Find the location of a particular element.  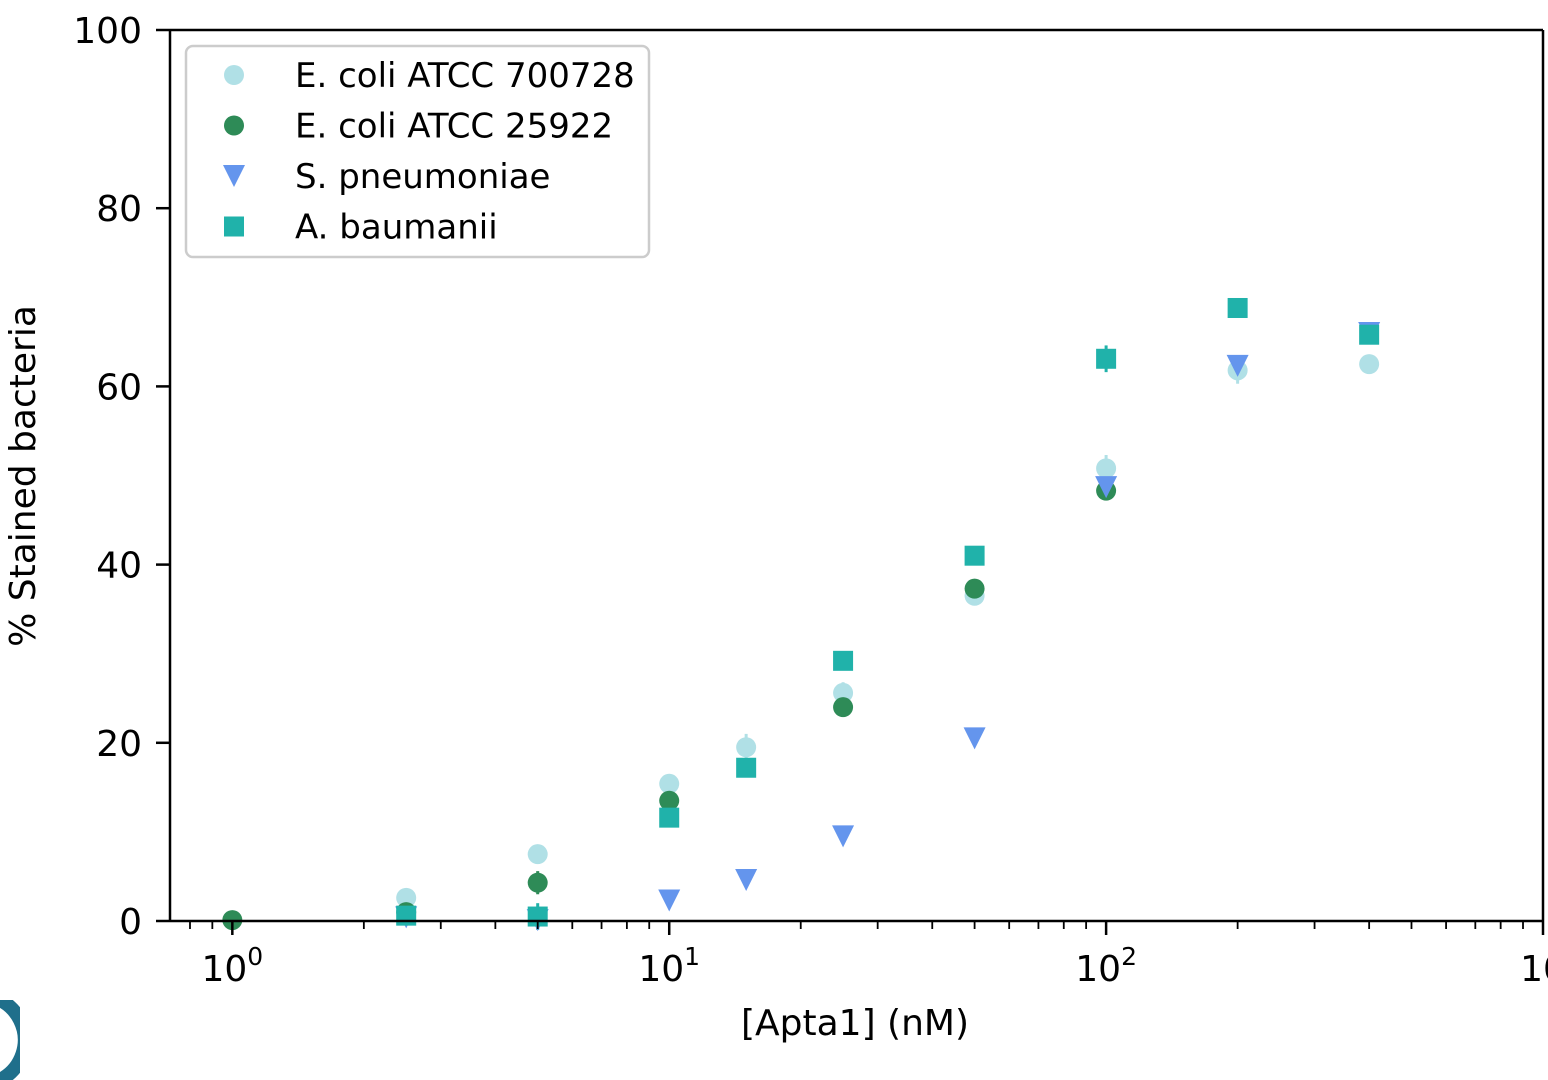

x-tick-label: 10 is located at coordinates (1534, 969).